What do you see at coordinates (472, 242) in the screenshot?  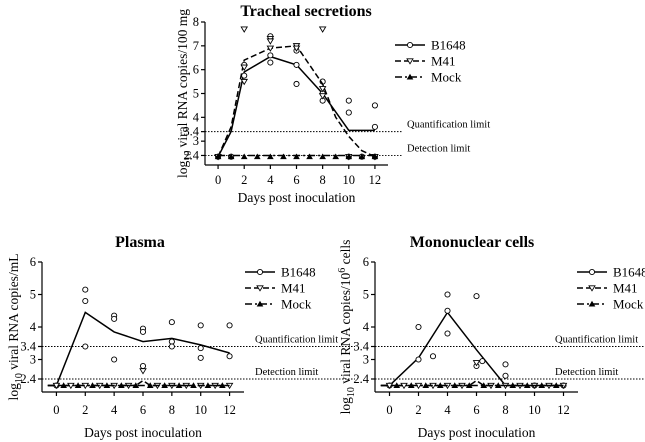 I see `chart-title: Mononuclear cells` at bounding box center [472, 242].